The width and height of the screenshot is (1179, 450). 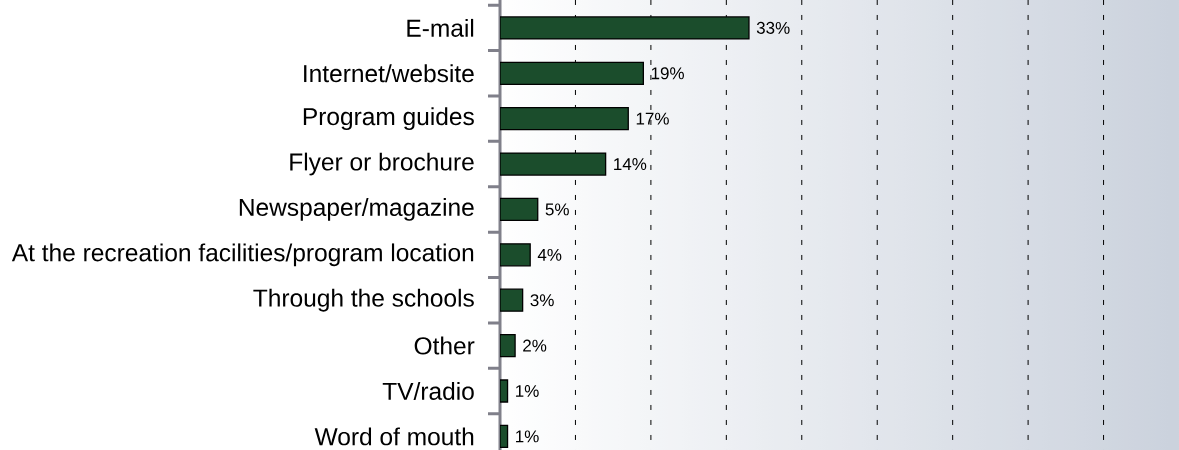 What do you see at coordinates (549, 254) in the screenshot?
I see `data-label: 4%` at bounding box center [549, 254].